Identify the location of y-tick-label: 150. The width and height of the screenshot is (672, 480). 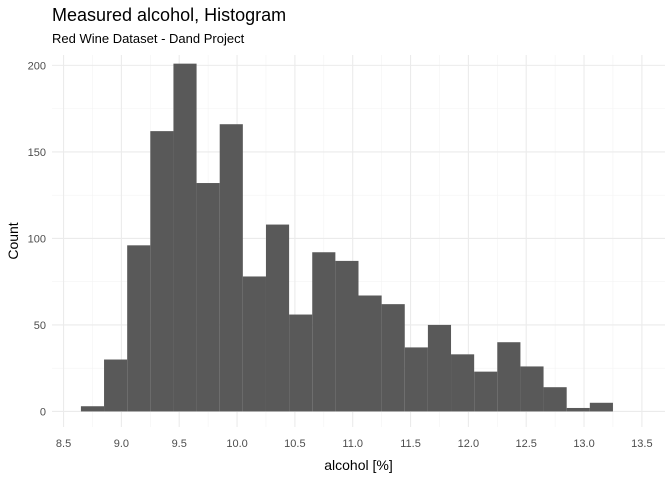
(37, 153).